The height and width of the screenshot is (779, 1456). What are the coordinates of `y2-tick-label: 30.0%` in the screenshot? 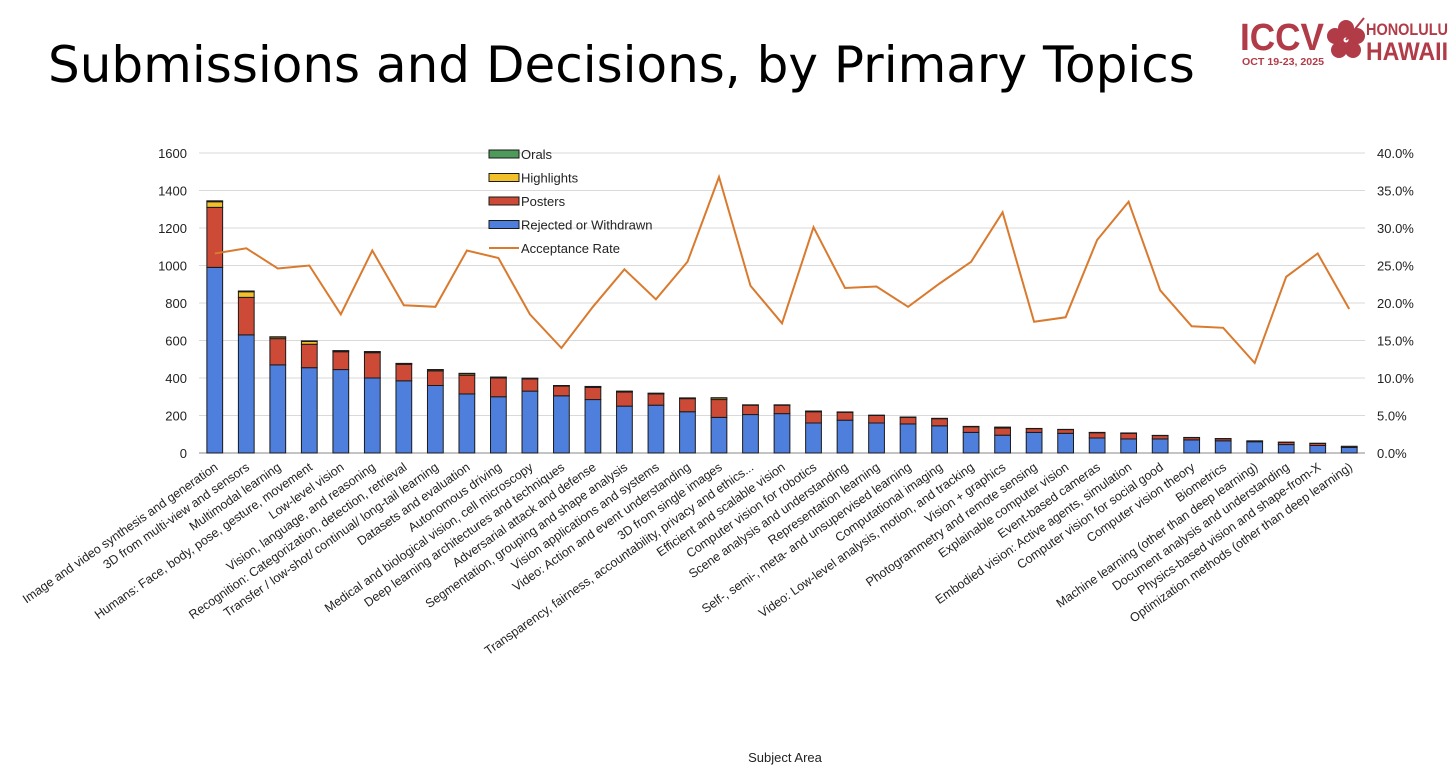 It's located at (1395, 228).